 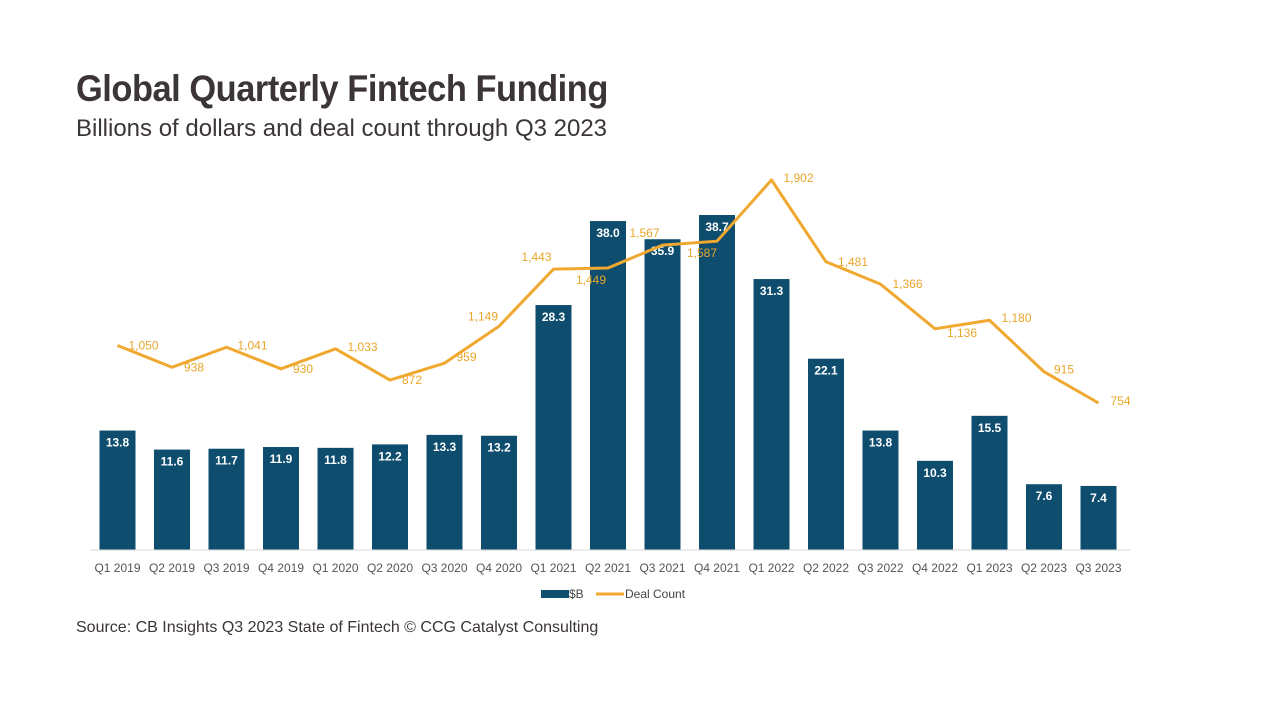 I want to click on deal-count-label: 1,481, so click(x=853, y=262).